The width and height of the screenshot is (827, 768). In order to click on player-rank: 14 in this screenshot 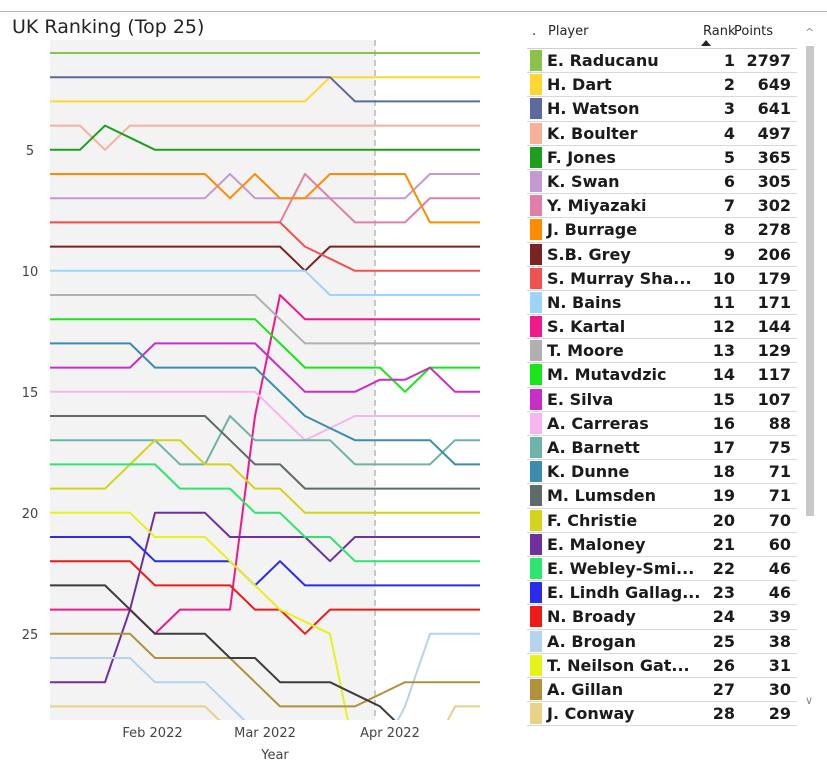, I will do `click(723, 375)`.